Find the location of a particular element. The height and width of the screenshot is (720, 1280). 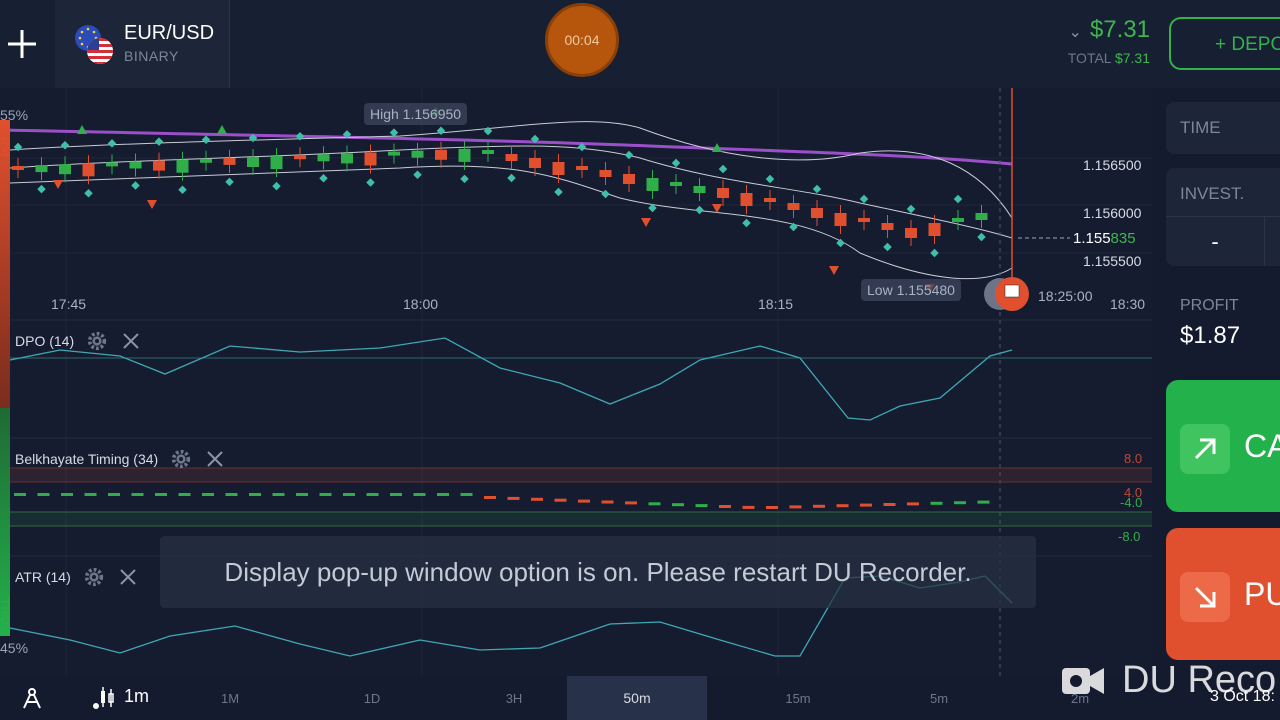

timeframe-15m: 15m is located at coordinates (798, 698).